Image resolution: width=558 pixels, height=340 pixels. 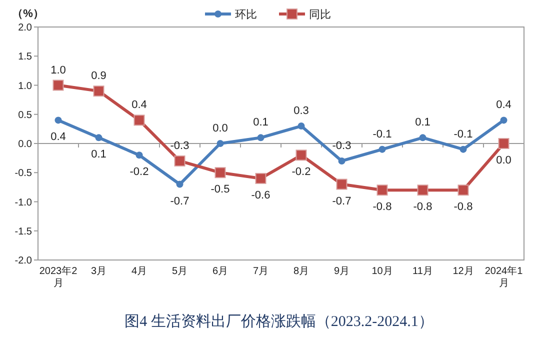 What do you see at coordinates (179, 272) in the screenshot?
I see `x-tick-label: 5月` at bounding box center [179, 272].